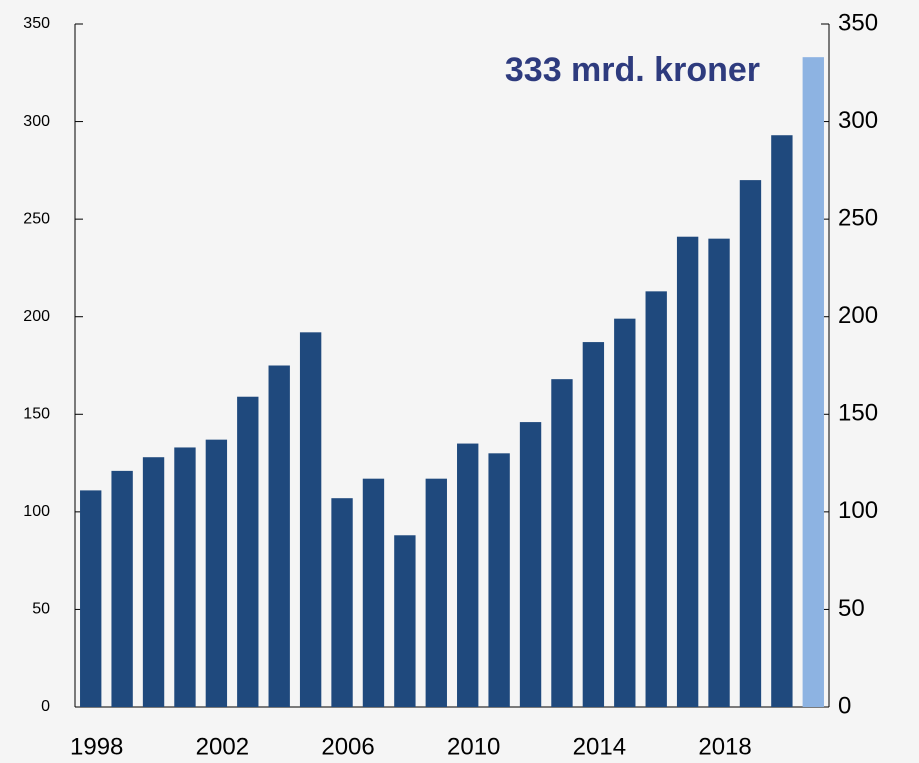 The height and width of the screenshot is (763, 919). What do you see at coordinates (36, 316) in the screenshot?
I see `y-tick-label: 200` at bounding box center [36, 316].